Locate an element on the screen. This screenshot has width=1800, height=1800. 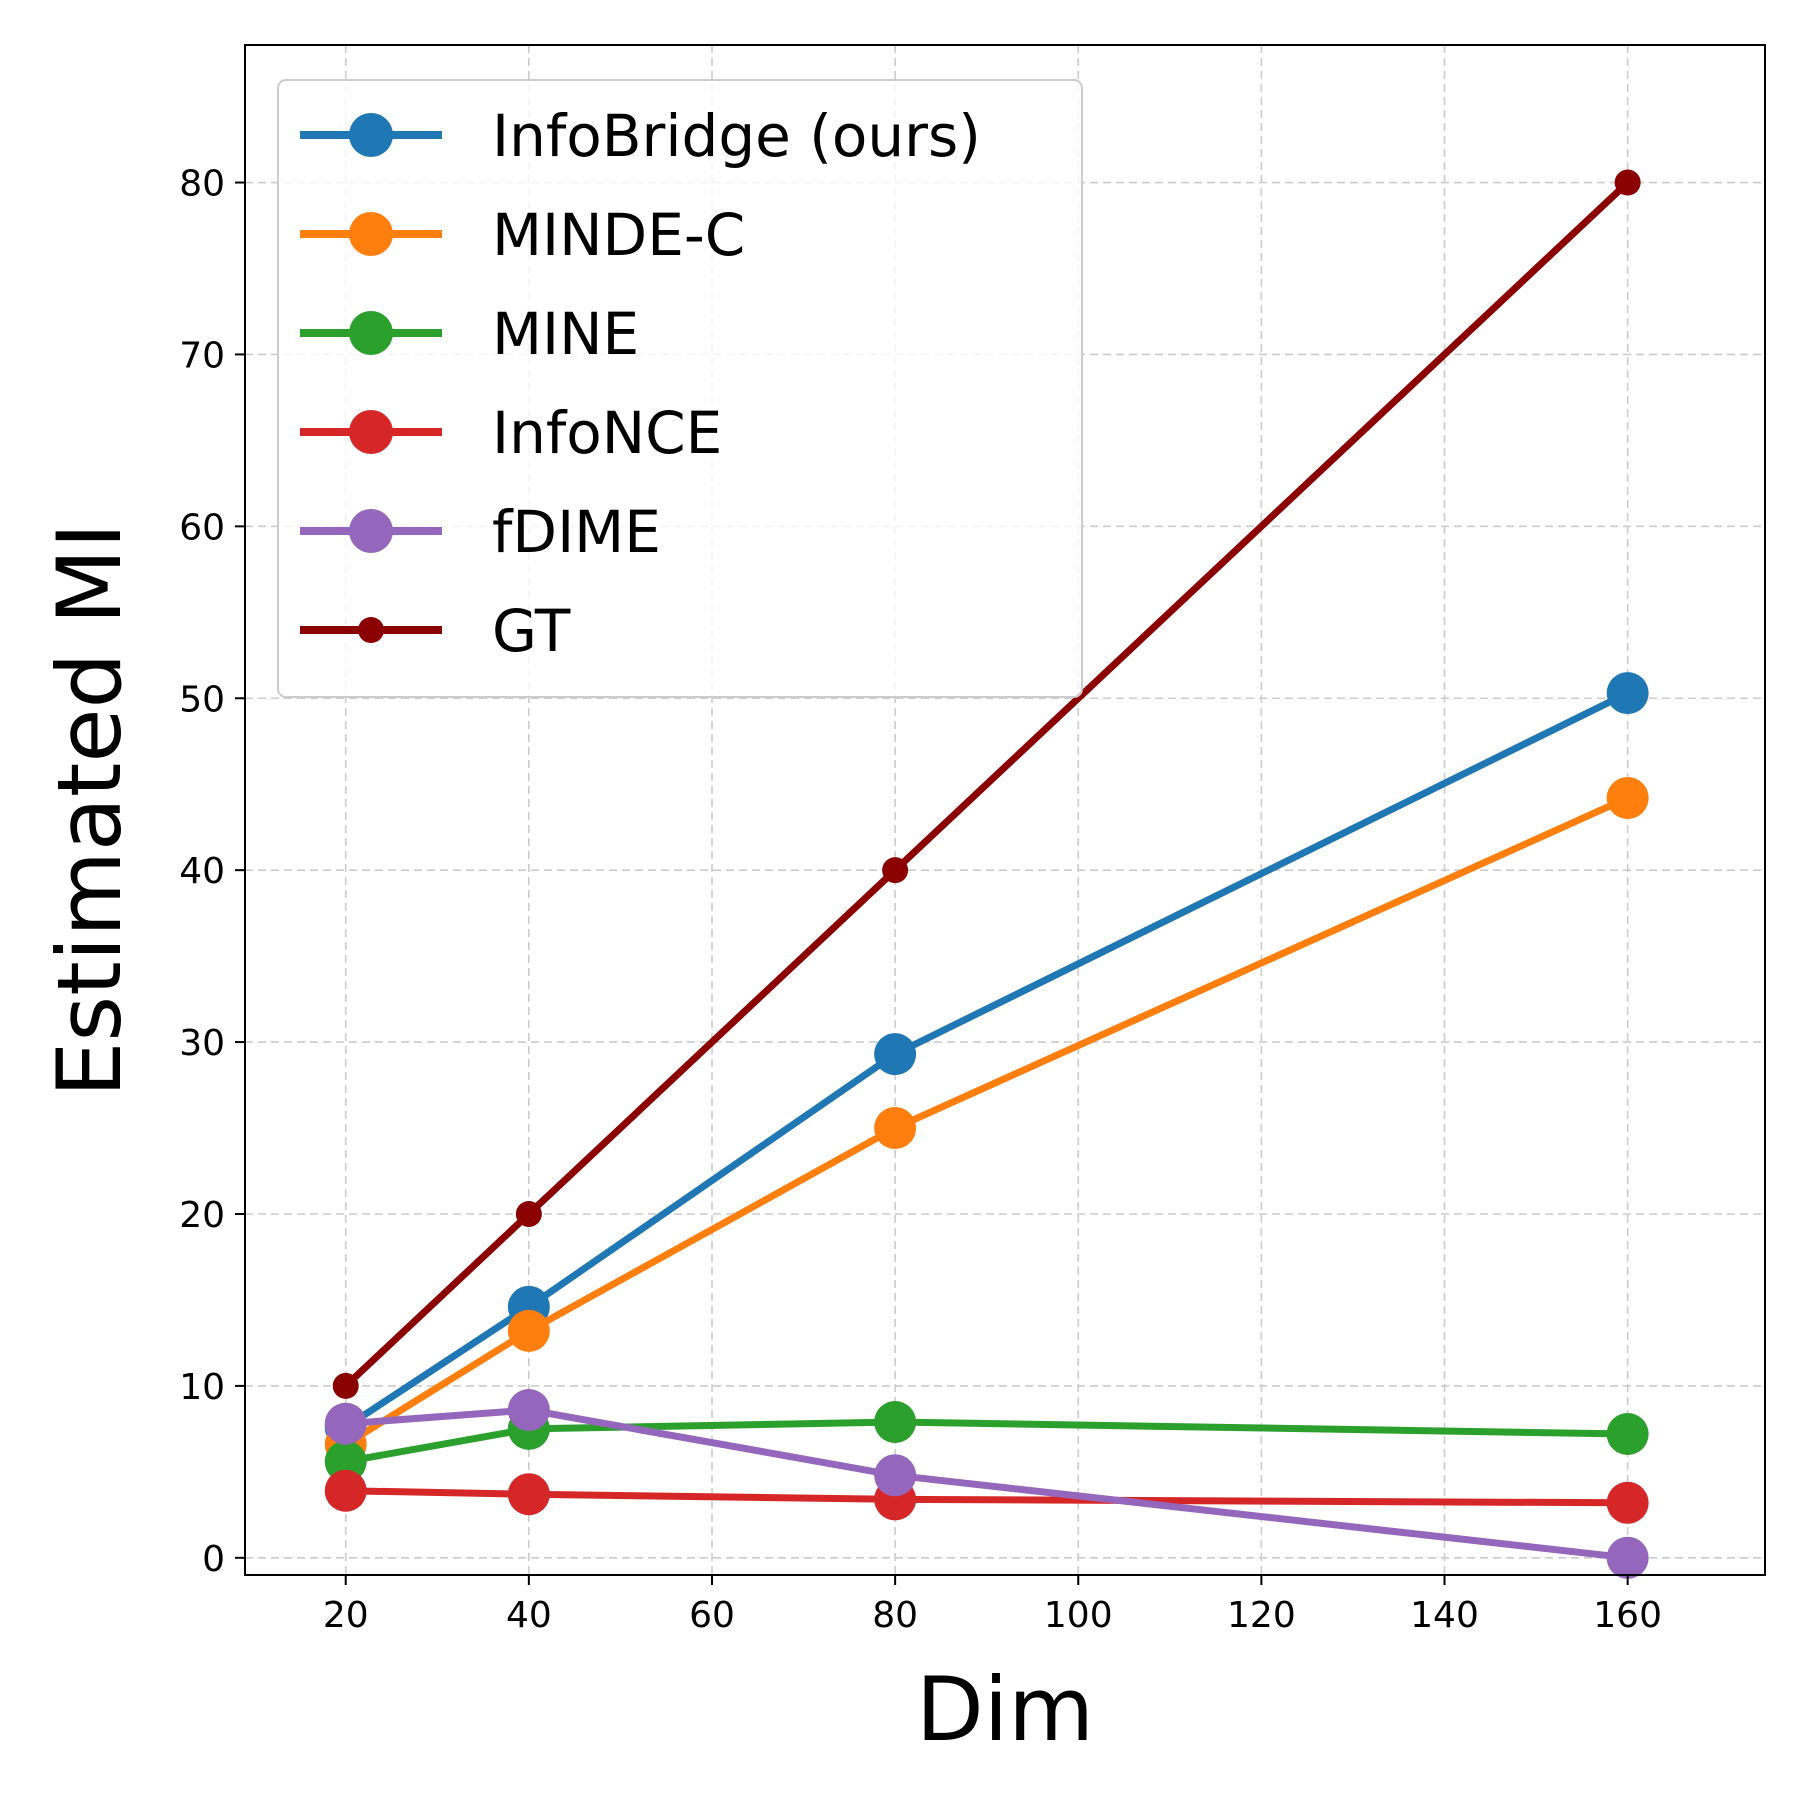
legend-label-infobridge-ours: InfoBridge (ours) is located at coordinates (736, 136).